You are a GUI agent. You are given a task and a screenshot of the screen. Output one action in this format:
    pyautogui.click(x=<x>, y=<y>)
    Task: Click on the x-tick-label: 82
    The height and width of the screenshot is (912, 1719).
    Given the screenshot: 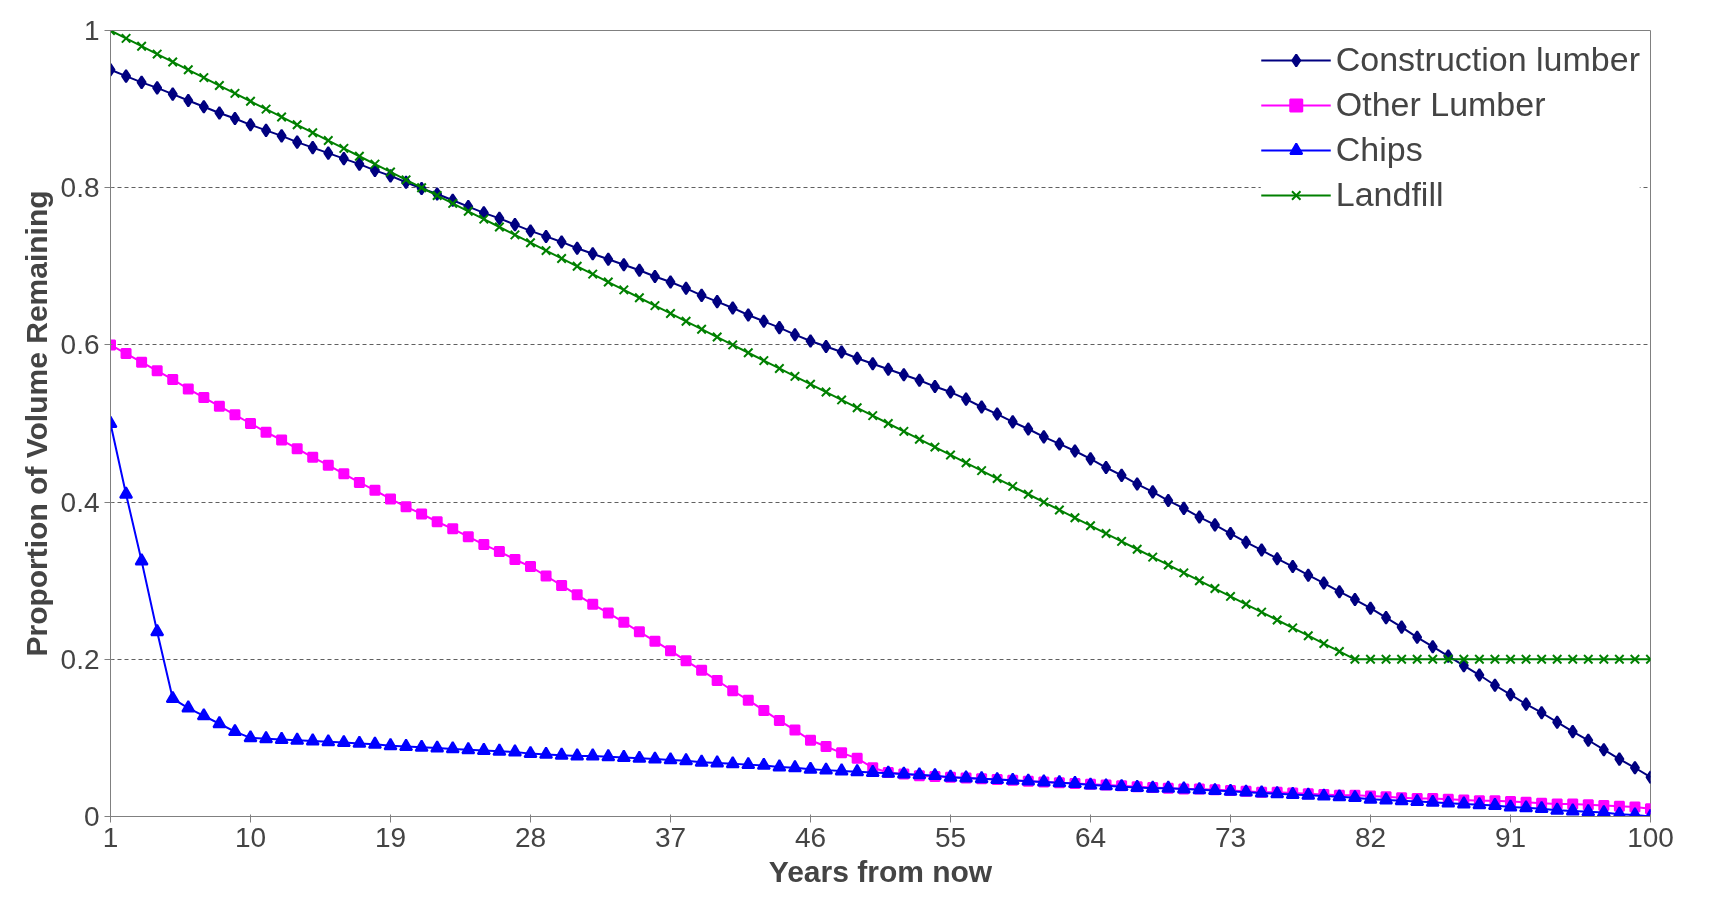 What is the action you would take?
    pyautogui.click(x=1370, y=837)
    